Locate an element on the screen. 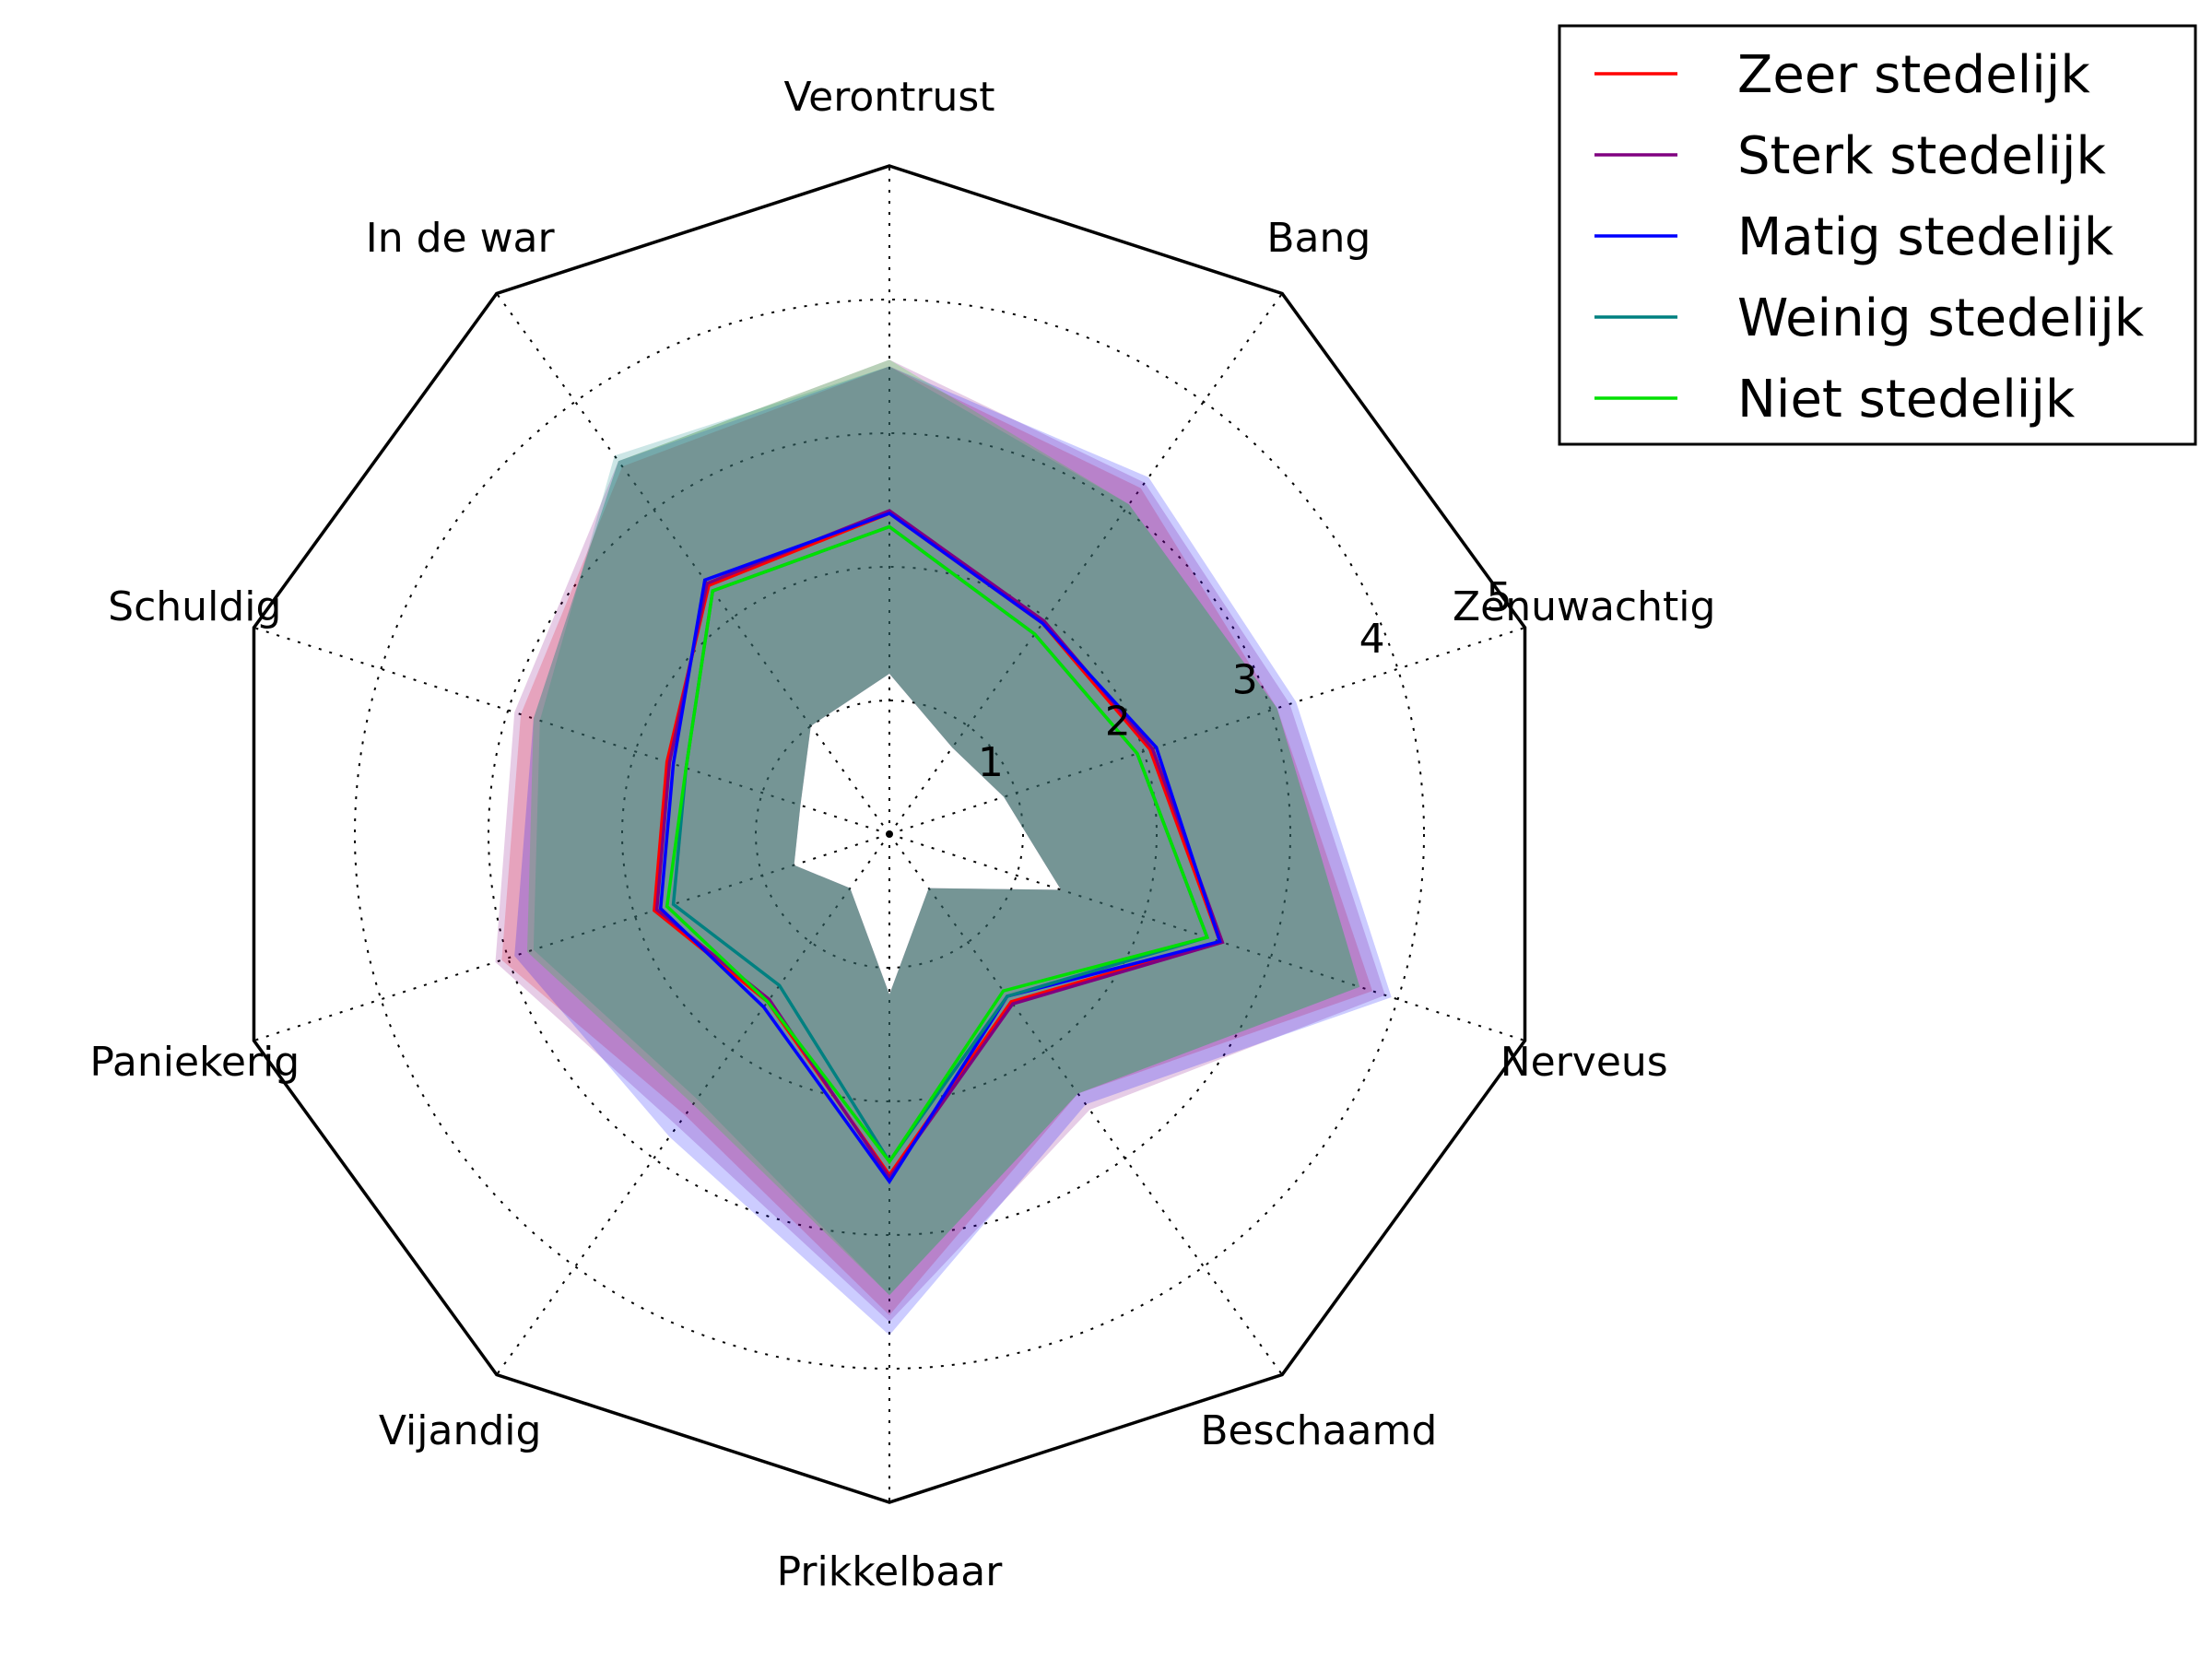  axis-label-7: Paniekerig is located at coordinates (194, 1062).